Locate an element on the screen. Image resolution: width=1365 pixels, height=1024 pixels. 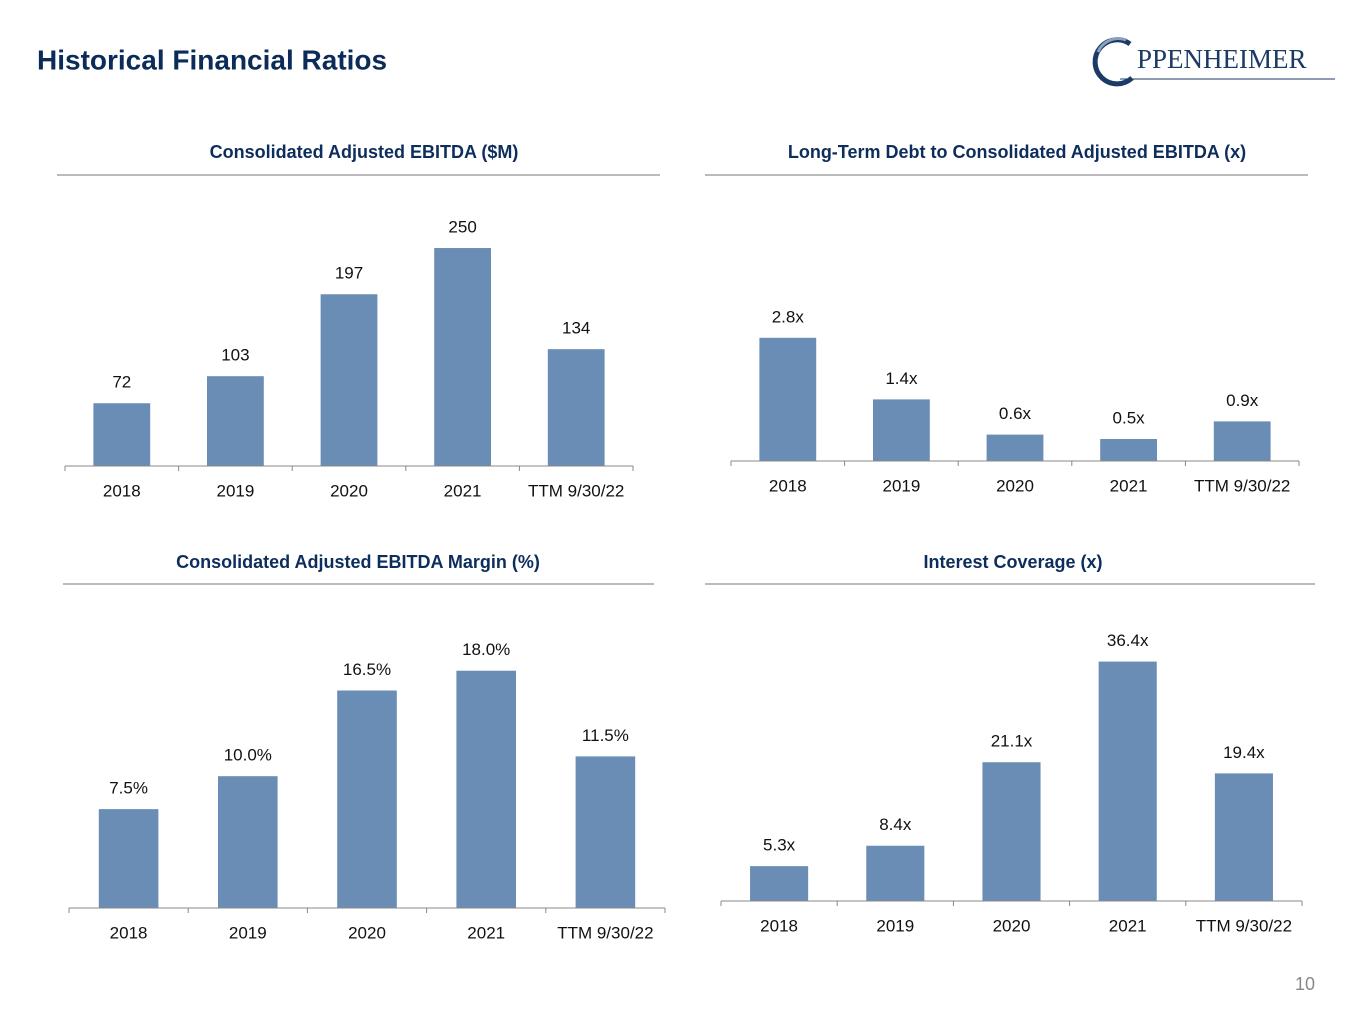
value-label: 7.5% is located at coordinates (128, 788).